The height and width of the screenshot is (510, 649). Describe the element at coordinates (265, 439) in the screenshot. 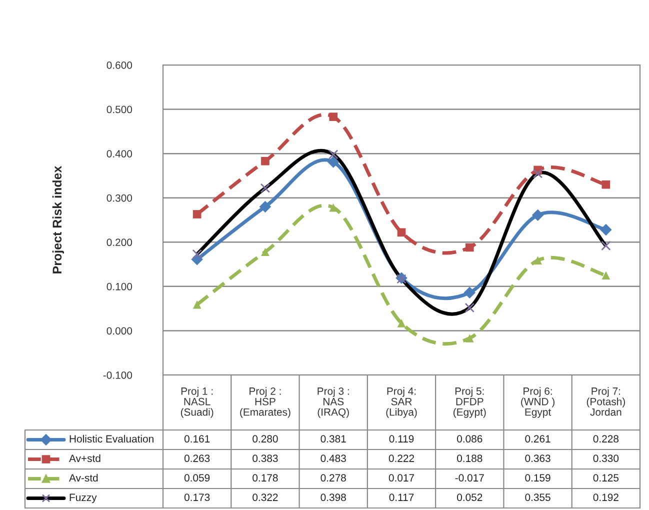

I see `data-label: 0.280` at that location.